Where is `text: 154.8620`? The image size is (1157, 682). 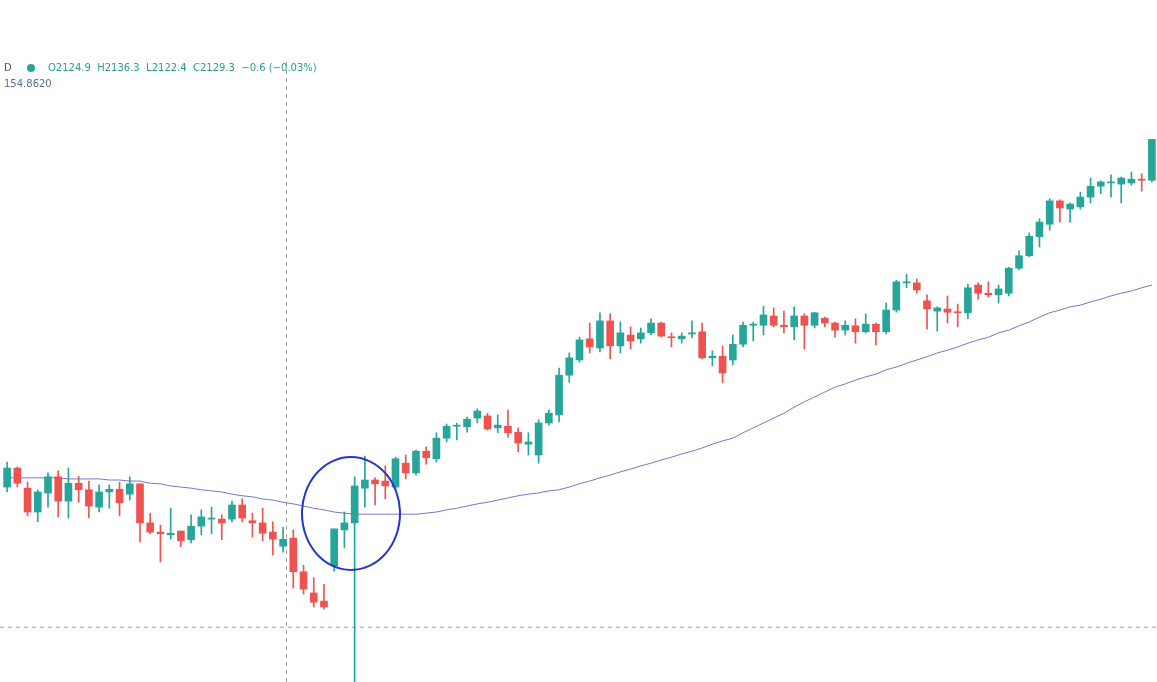
text: 154.8620 is located at coordinates (28, 83).